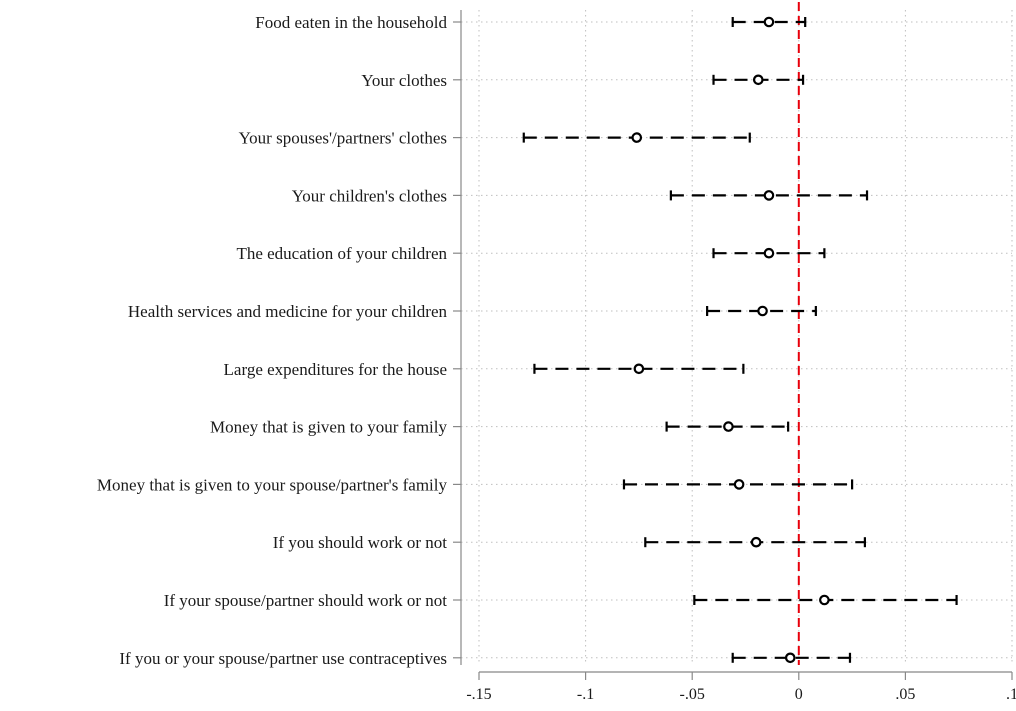  I want to click on x-axis: -.15 -.1 -.05 0 .05 .1, so click(741, 687).